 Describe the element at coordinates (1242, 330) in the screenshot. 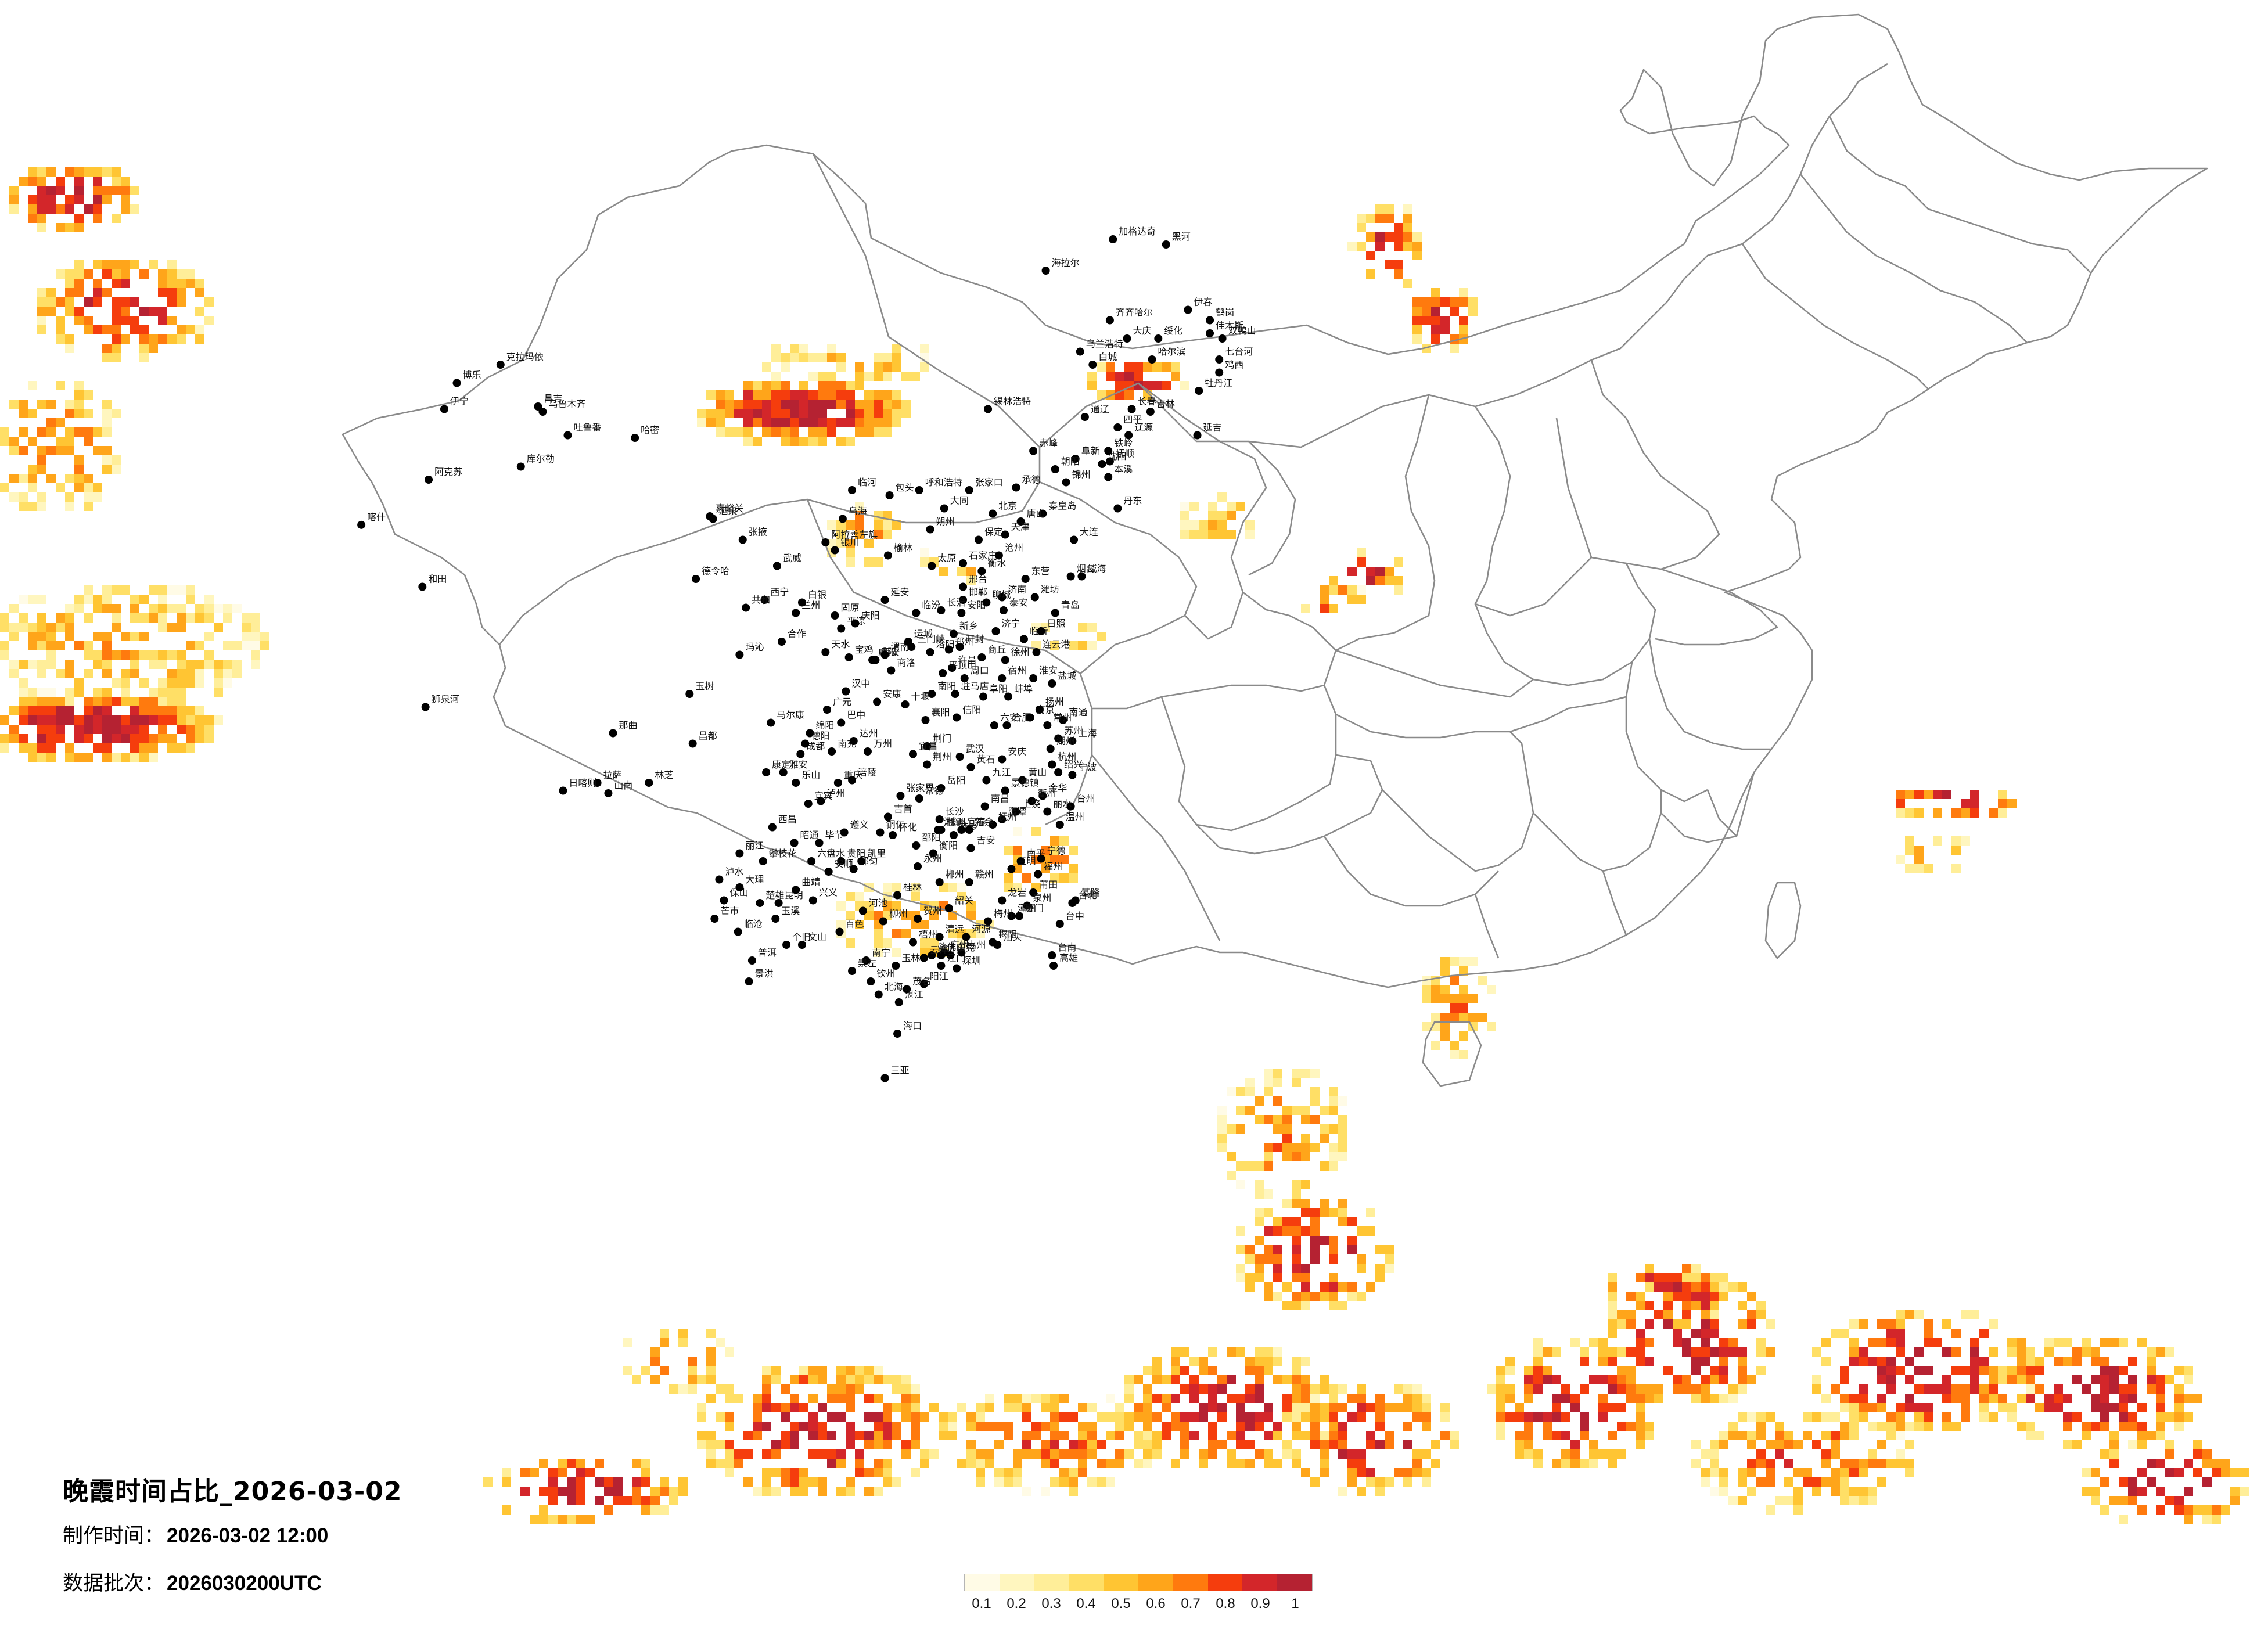

I see `city-label: 双鸭山` at that location.